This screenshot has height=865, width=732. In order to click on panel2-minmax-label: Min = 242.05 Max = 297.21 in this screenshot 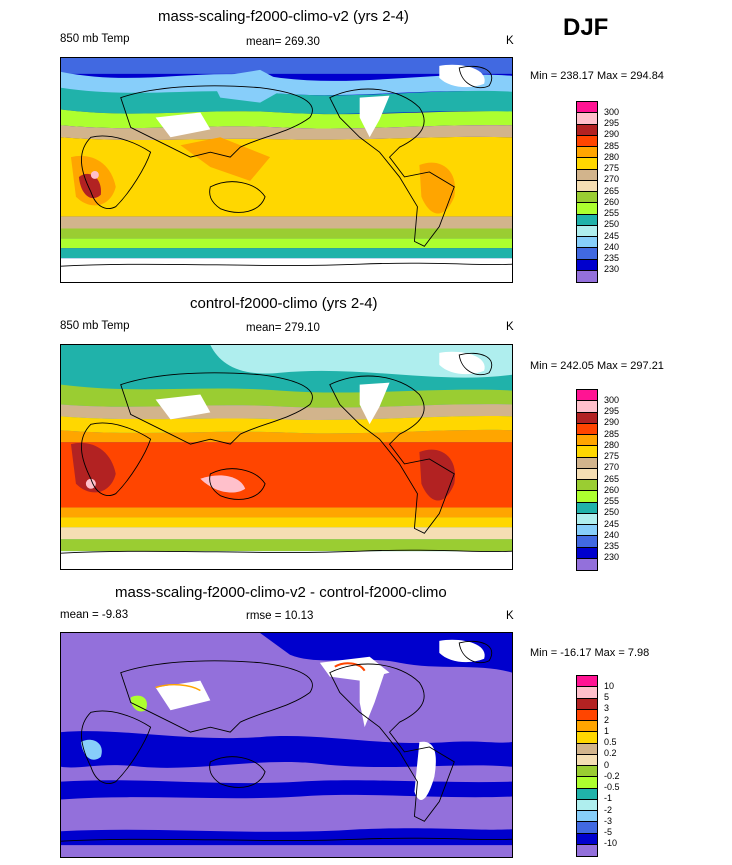, I will do `click(597, 366)`.